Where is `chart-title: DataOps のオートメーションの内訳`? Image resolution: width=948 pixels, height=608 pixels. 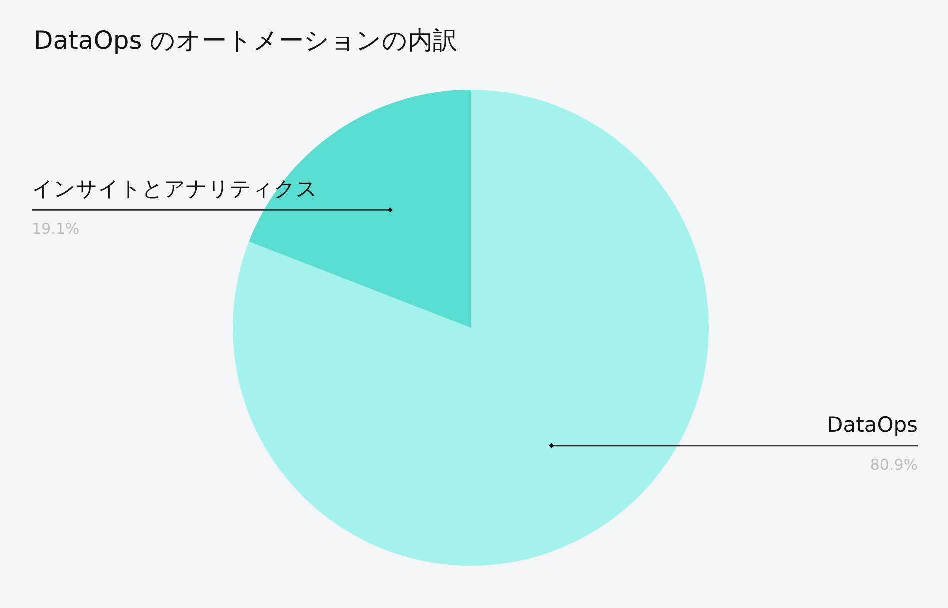 chart-title: DataOps のオートメーションの内訳 is located at coordinates (246, 40).